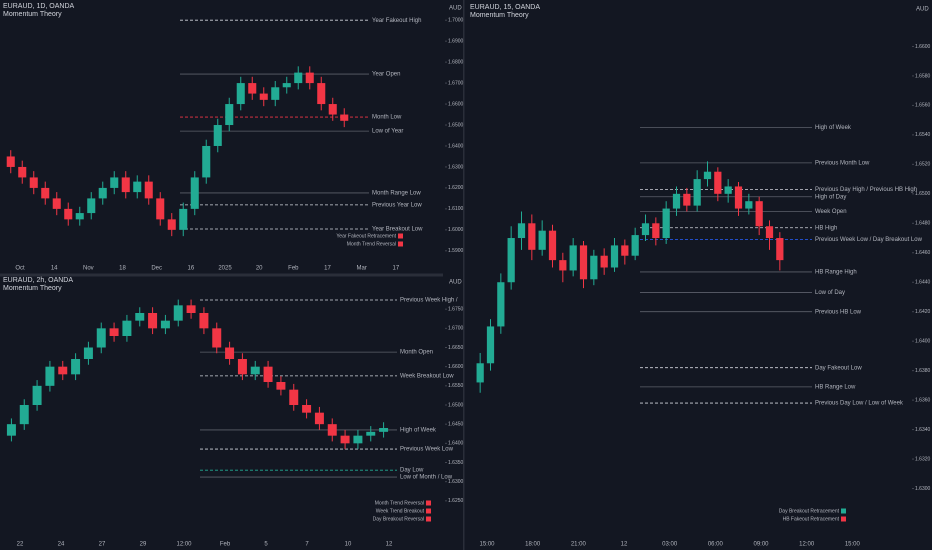 Image resolution: width=932 pixels, height=550 pixels. I want to click on y-tick-label: 1.6420, so click(923, 312).